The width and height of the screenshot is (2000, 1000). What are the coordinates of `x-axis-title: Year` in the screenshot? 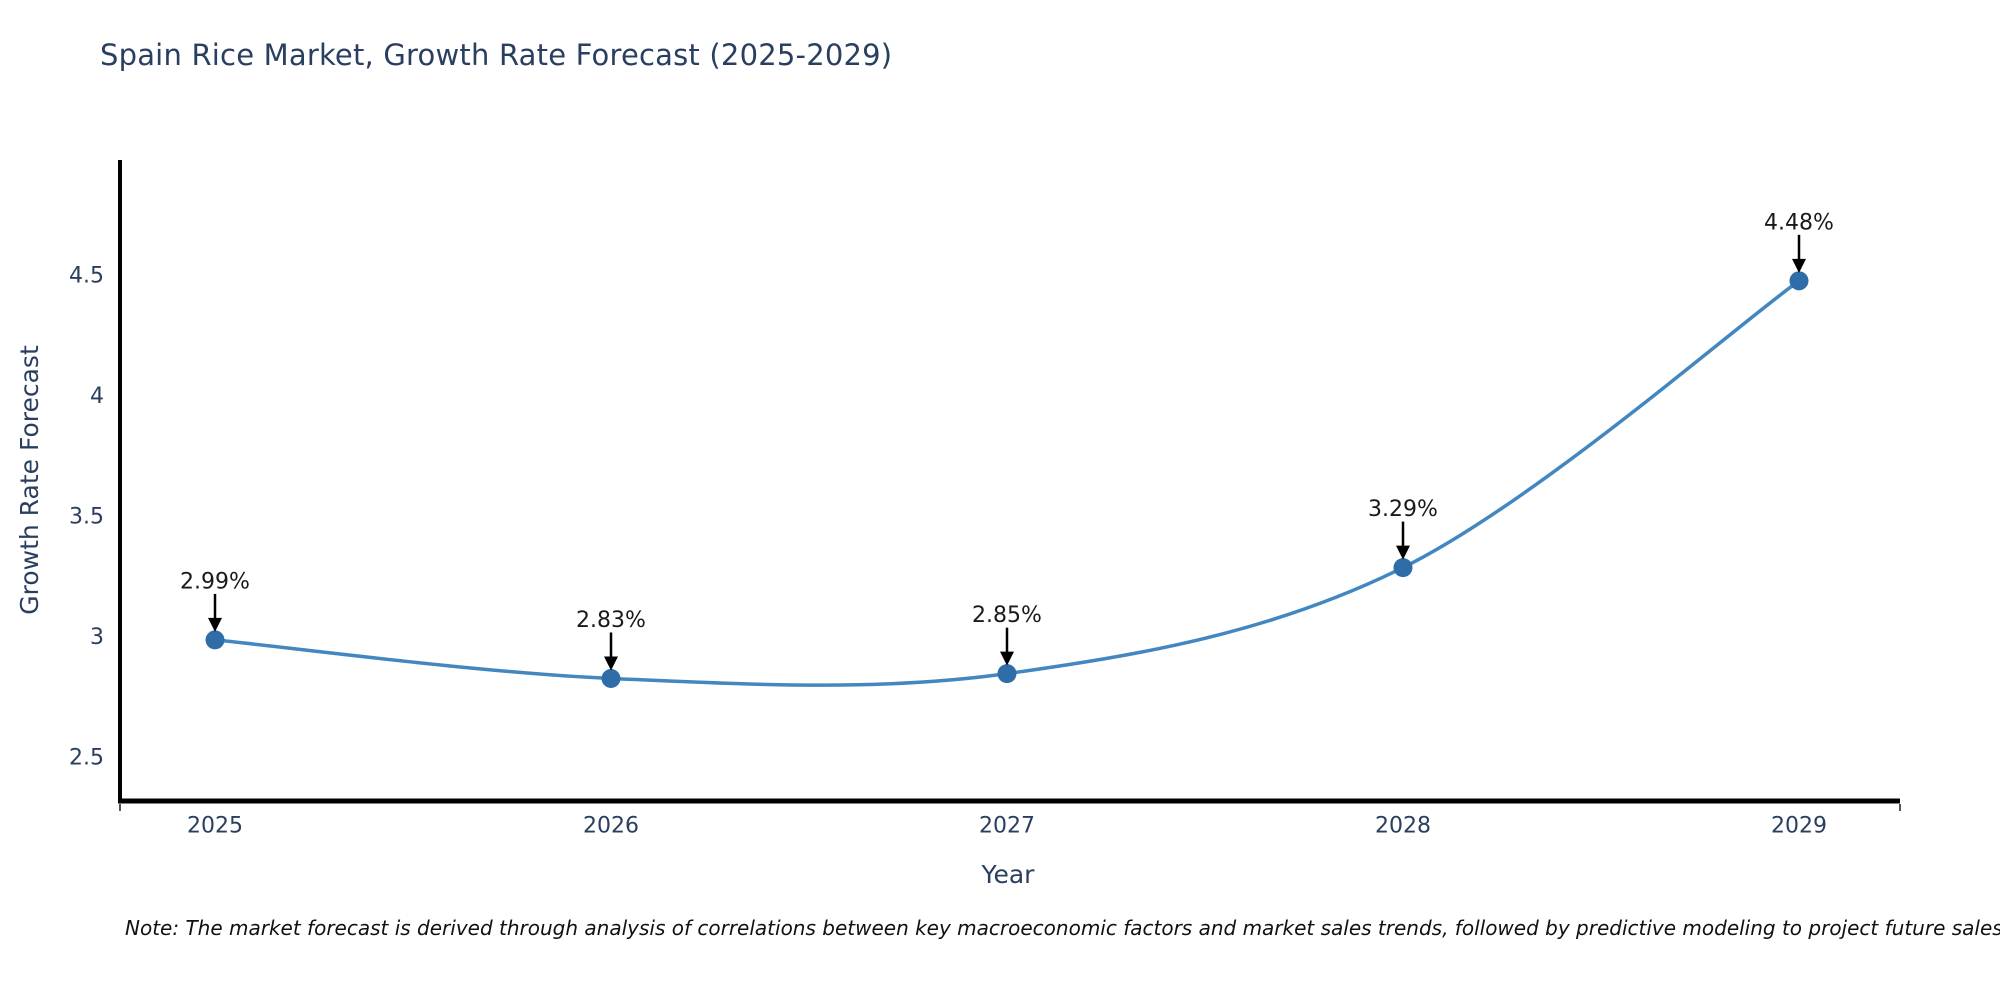 It's located at (1008, 874).